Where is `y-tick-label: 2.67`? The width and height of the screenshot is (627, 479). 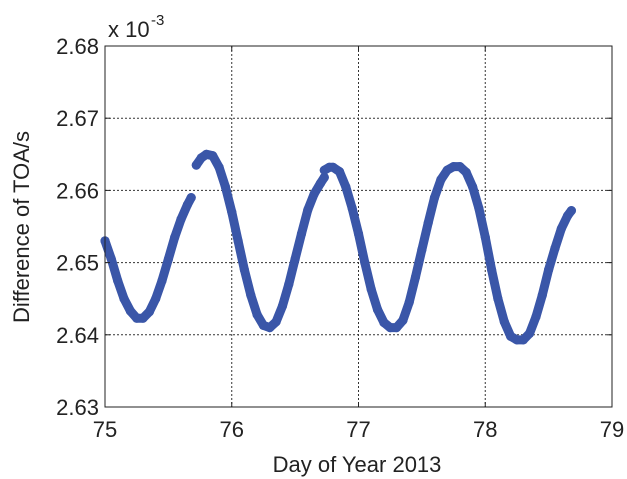 y-tick-label: 2.67 is located at coordinates (77, 118).